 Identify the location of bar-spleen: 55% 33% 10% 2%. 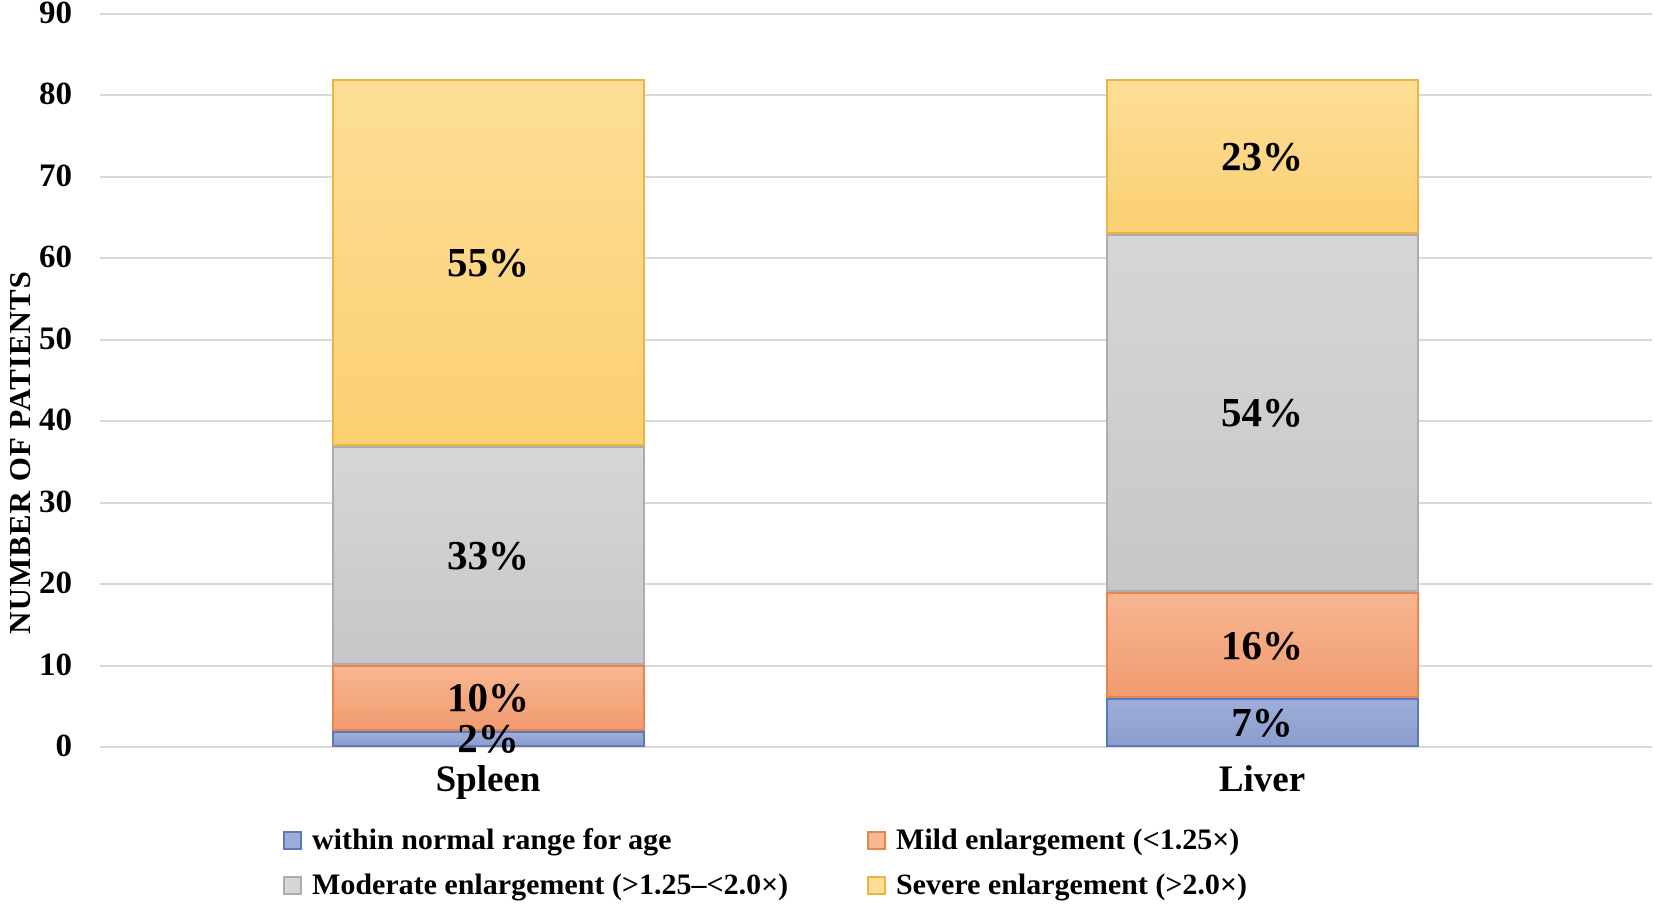
(488, 419).